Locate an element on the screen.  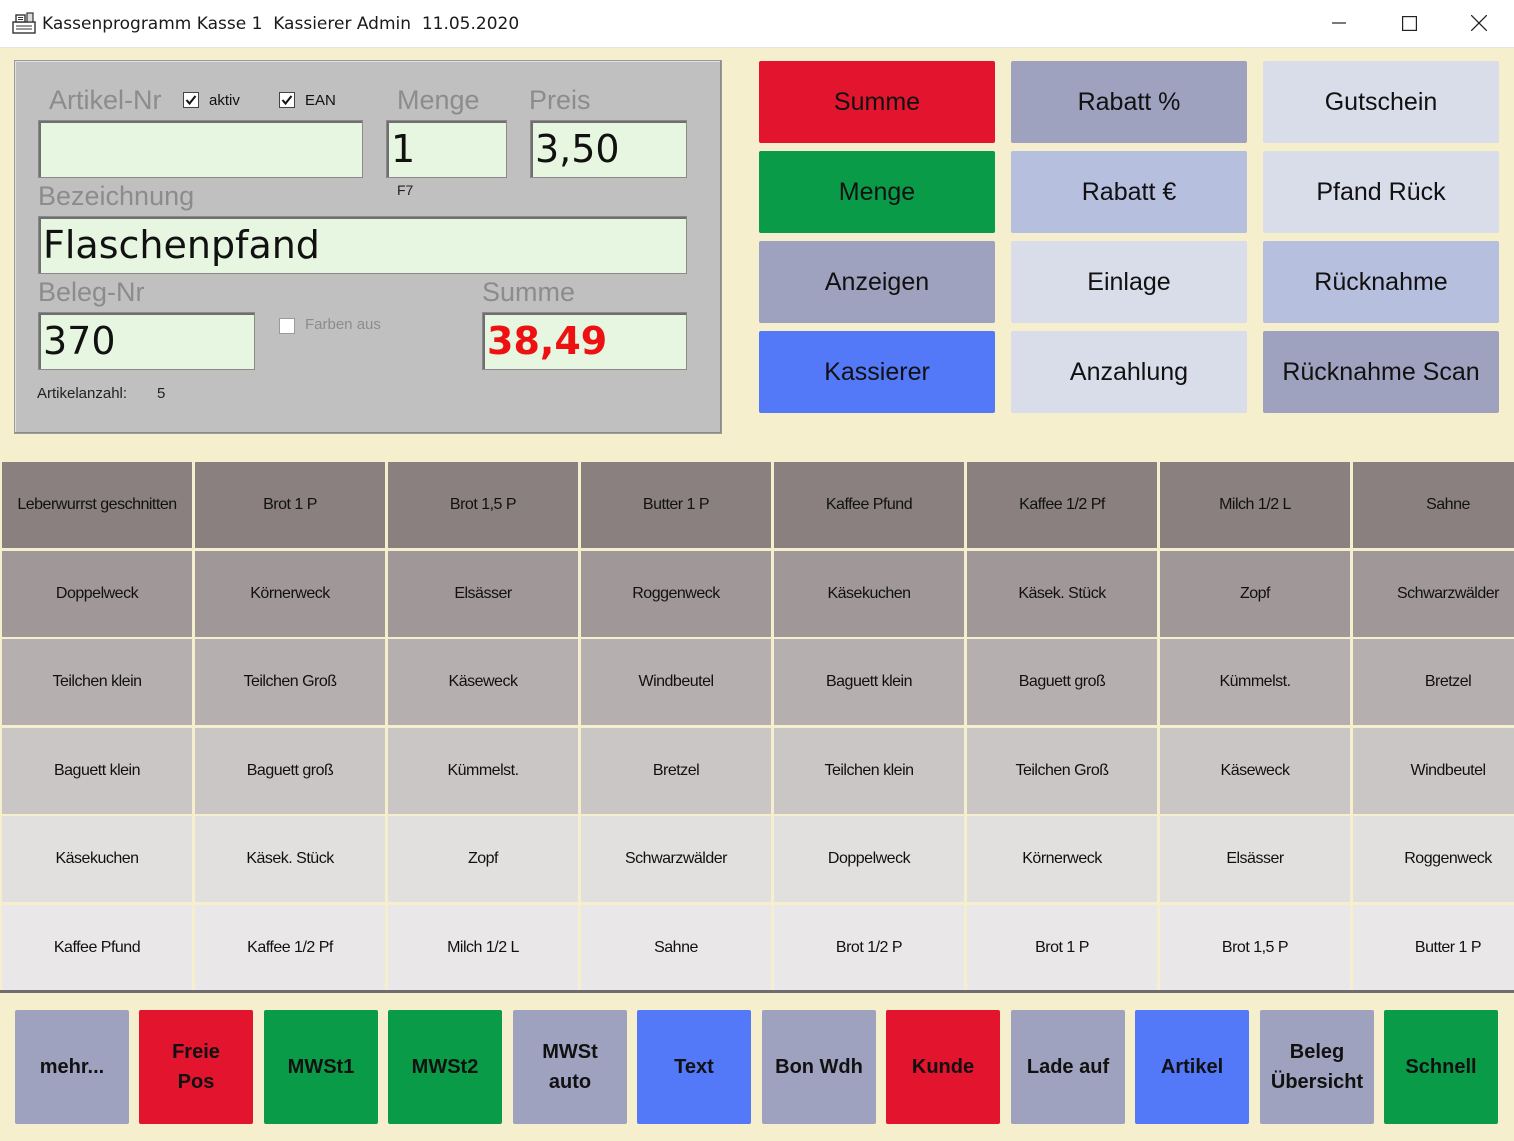
text-button: Text is located at coordinates (694, 1067).